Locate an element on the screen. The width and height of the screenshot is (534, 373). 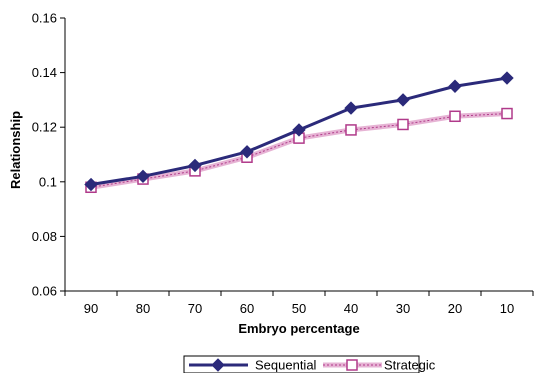
x-tick-label: 10 is located at coordinates (507, 308).